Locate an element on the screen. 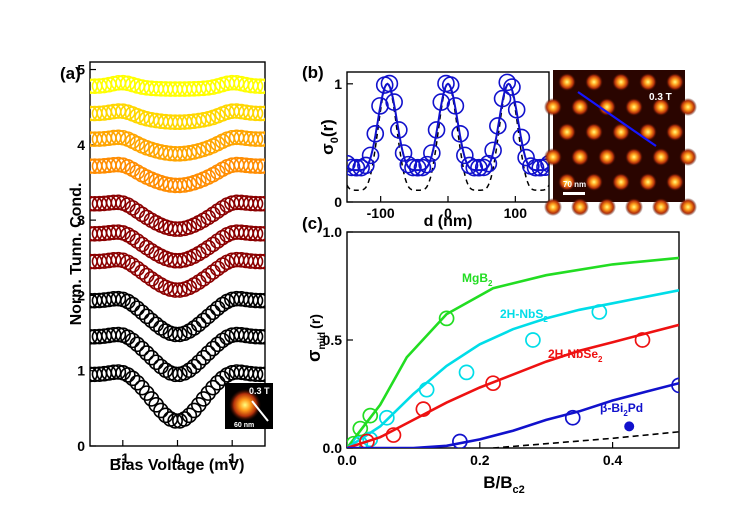 The height and width of the screenshot is (528, 747). panel-b-image: 0.3 T 70 nm is located at coordinates (620, 143).